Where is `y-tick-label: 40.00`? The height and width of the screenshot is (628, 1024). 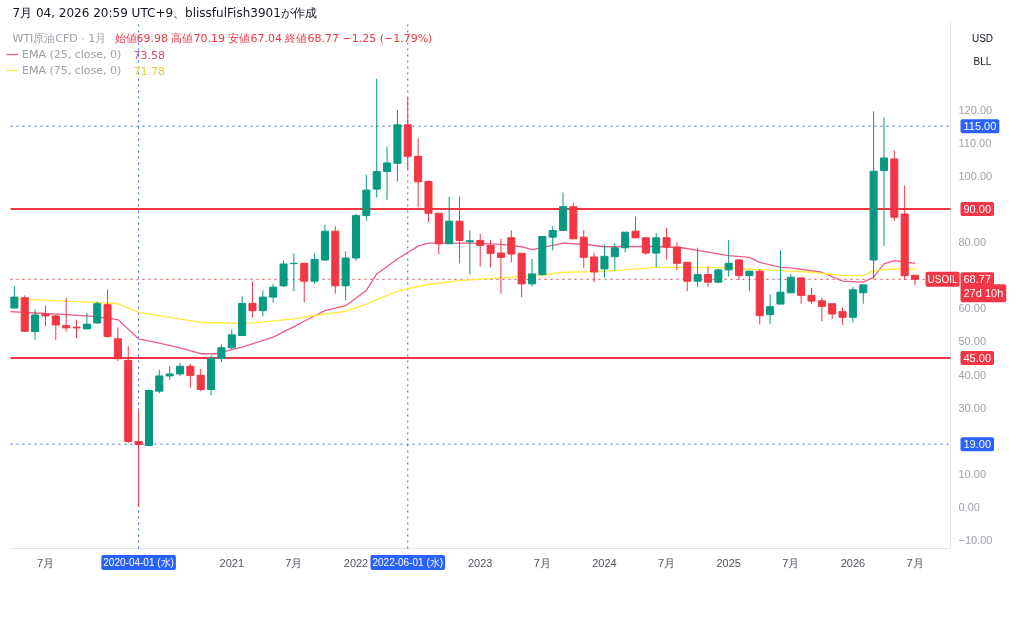
y-tick-label: 40.00 is located at coordinates (972, 374).